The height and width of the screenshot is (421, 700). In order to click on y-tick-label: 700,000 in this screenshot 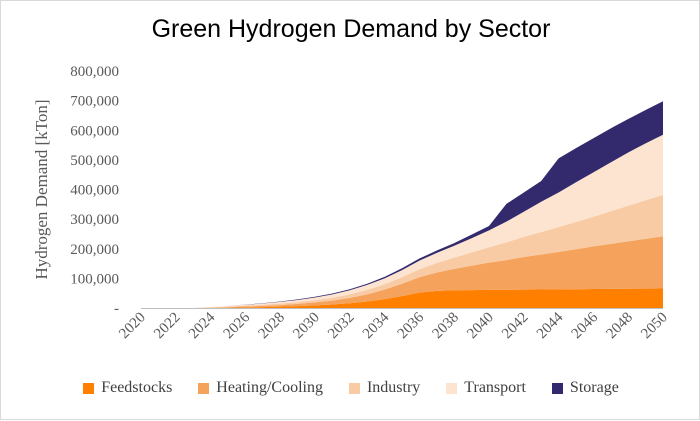, I will do `click(94, 102)`.